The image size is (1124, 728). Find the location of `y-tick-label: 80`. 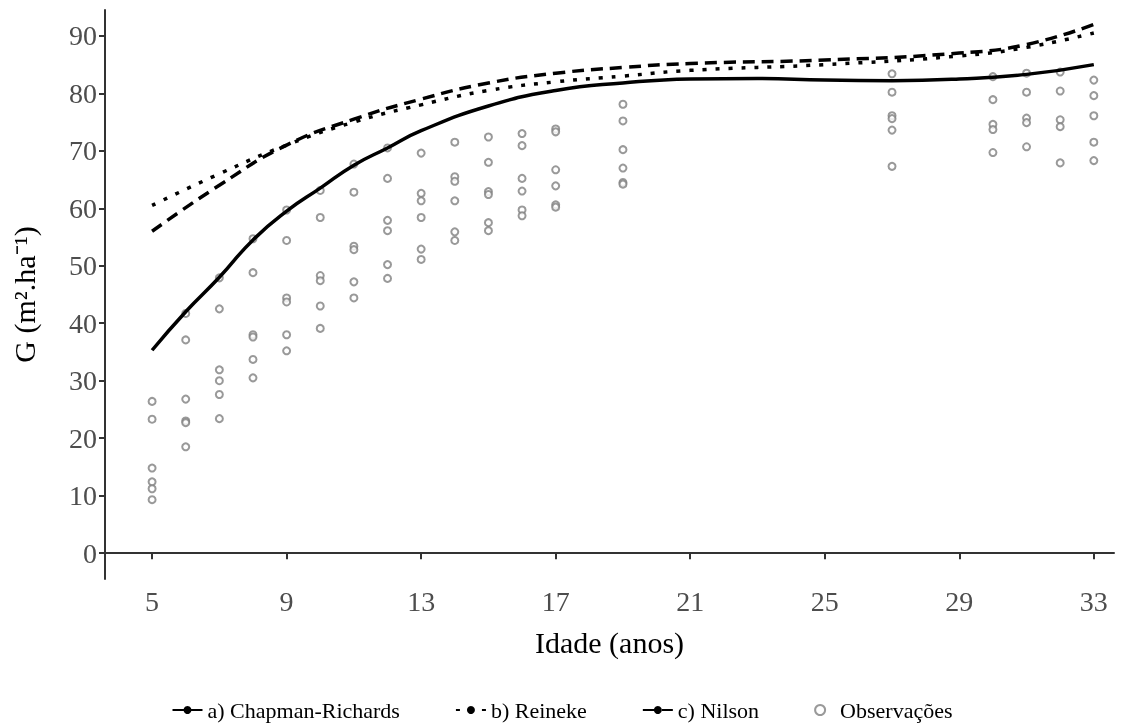

y-tick-label: 80 is located at coordinates (83, 93).